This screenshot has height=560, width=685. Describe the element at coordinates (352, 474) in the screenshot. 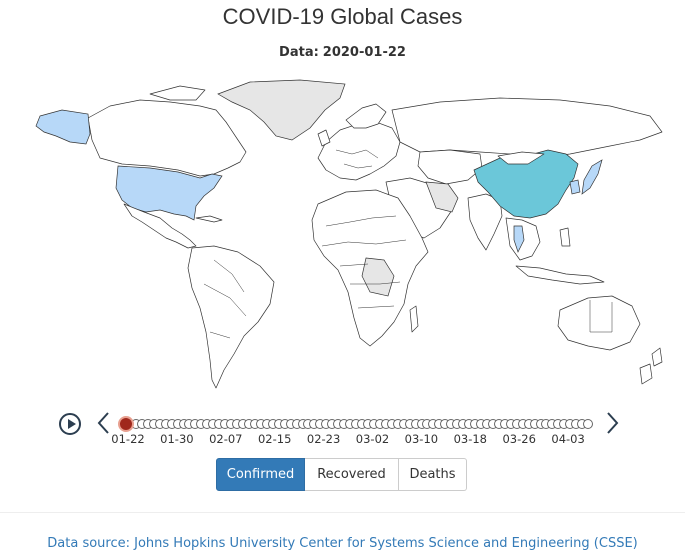

I see `recovered-button: Recovered` at that location.